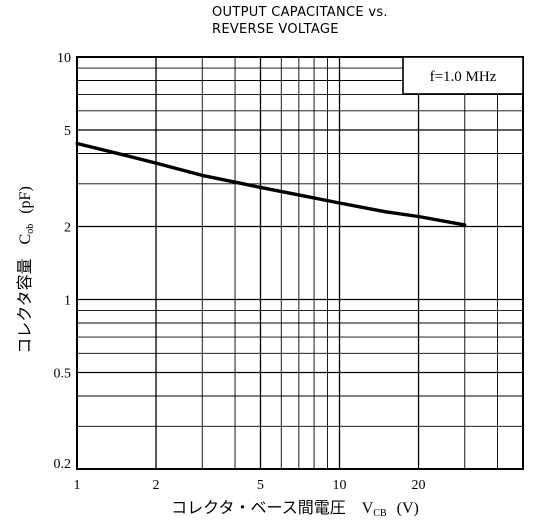 Image resolution: width=533 pixels, height=528 pixels. I want to click on condition-box: f=1.0 MHz, so click(463, 75).